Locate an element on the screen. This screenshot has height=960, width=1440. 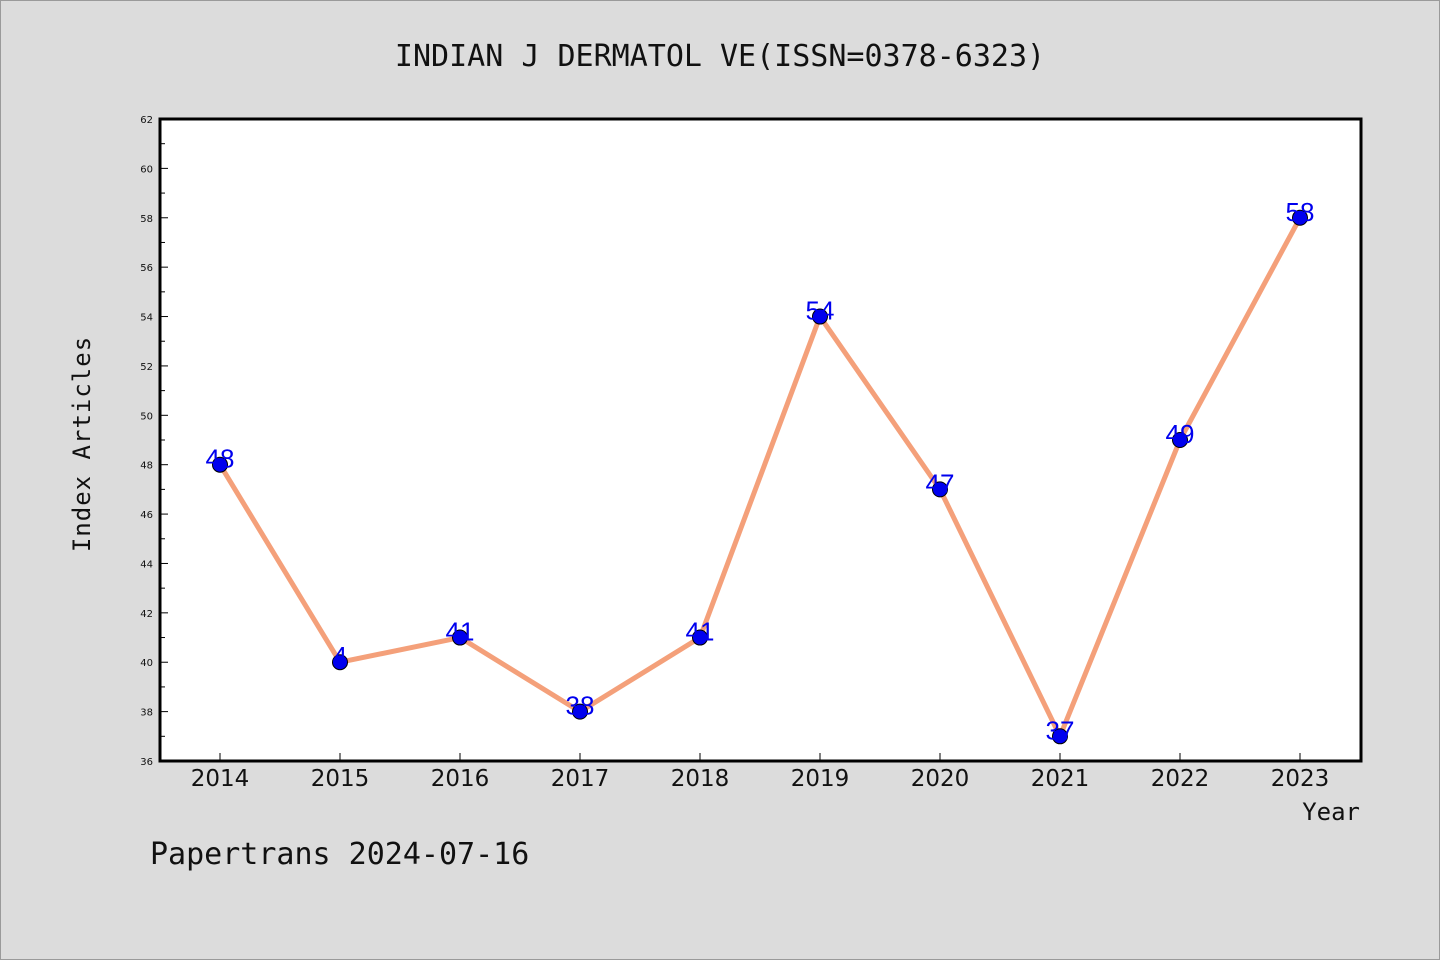
y-tick-label: 36 is located at coordinates (146, 762).